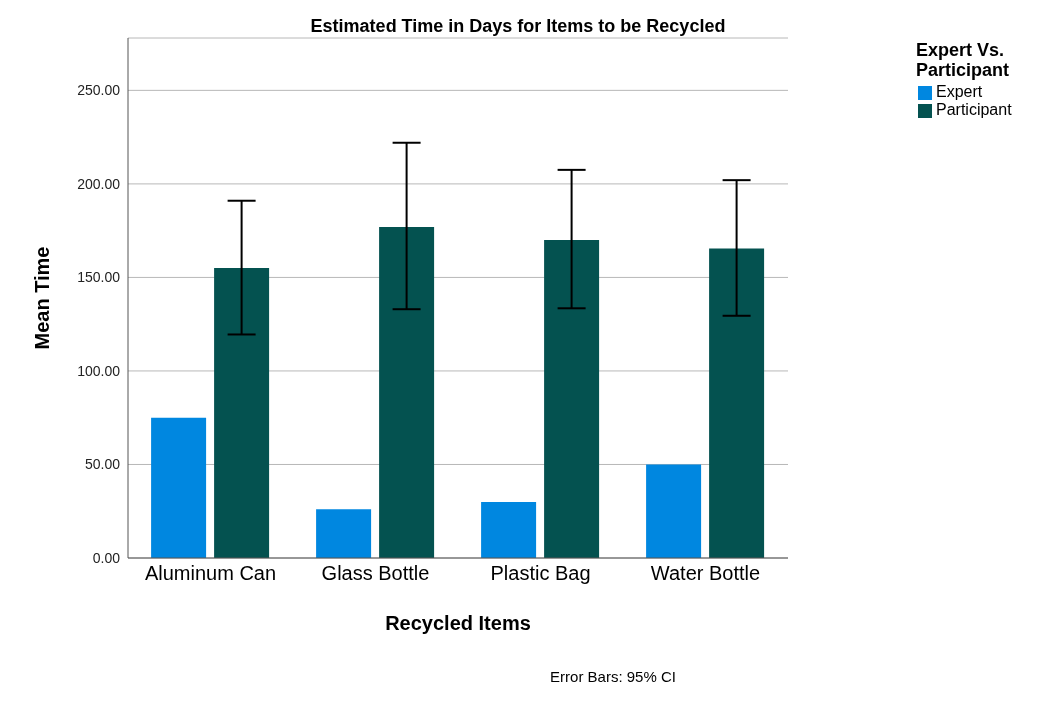 This screenshot has width=1053, height=715. Describe the element at coordinates (42, 298) in the screenshot. I see `y-axis-title: Mean Time` at that location.